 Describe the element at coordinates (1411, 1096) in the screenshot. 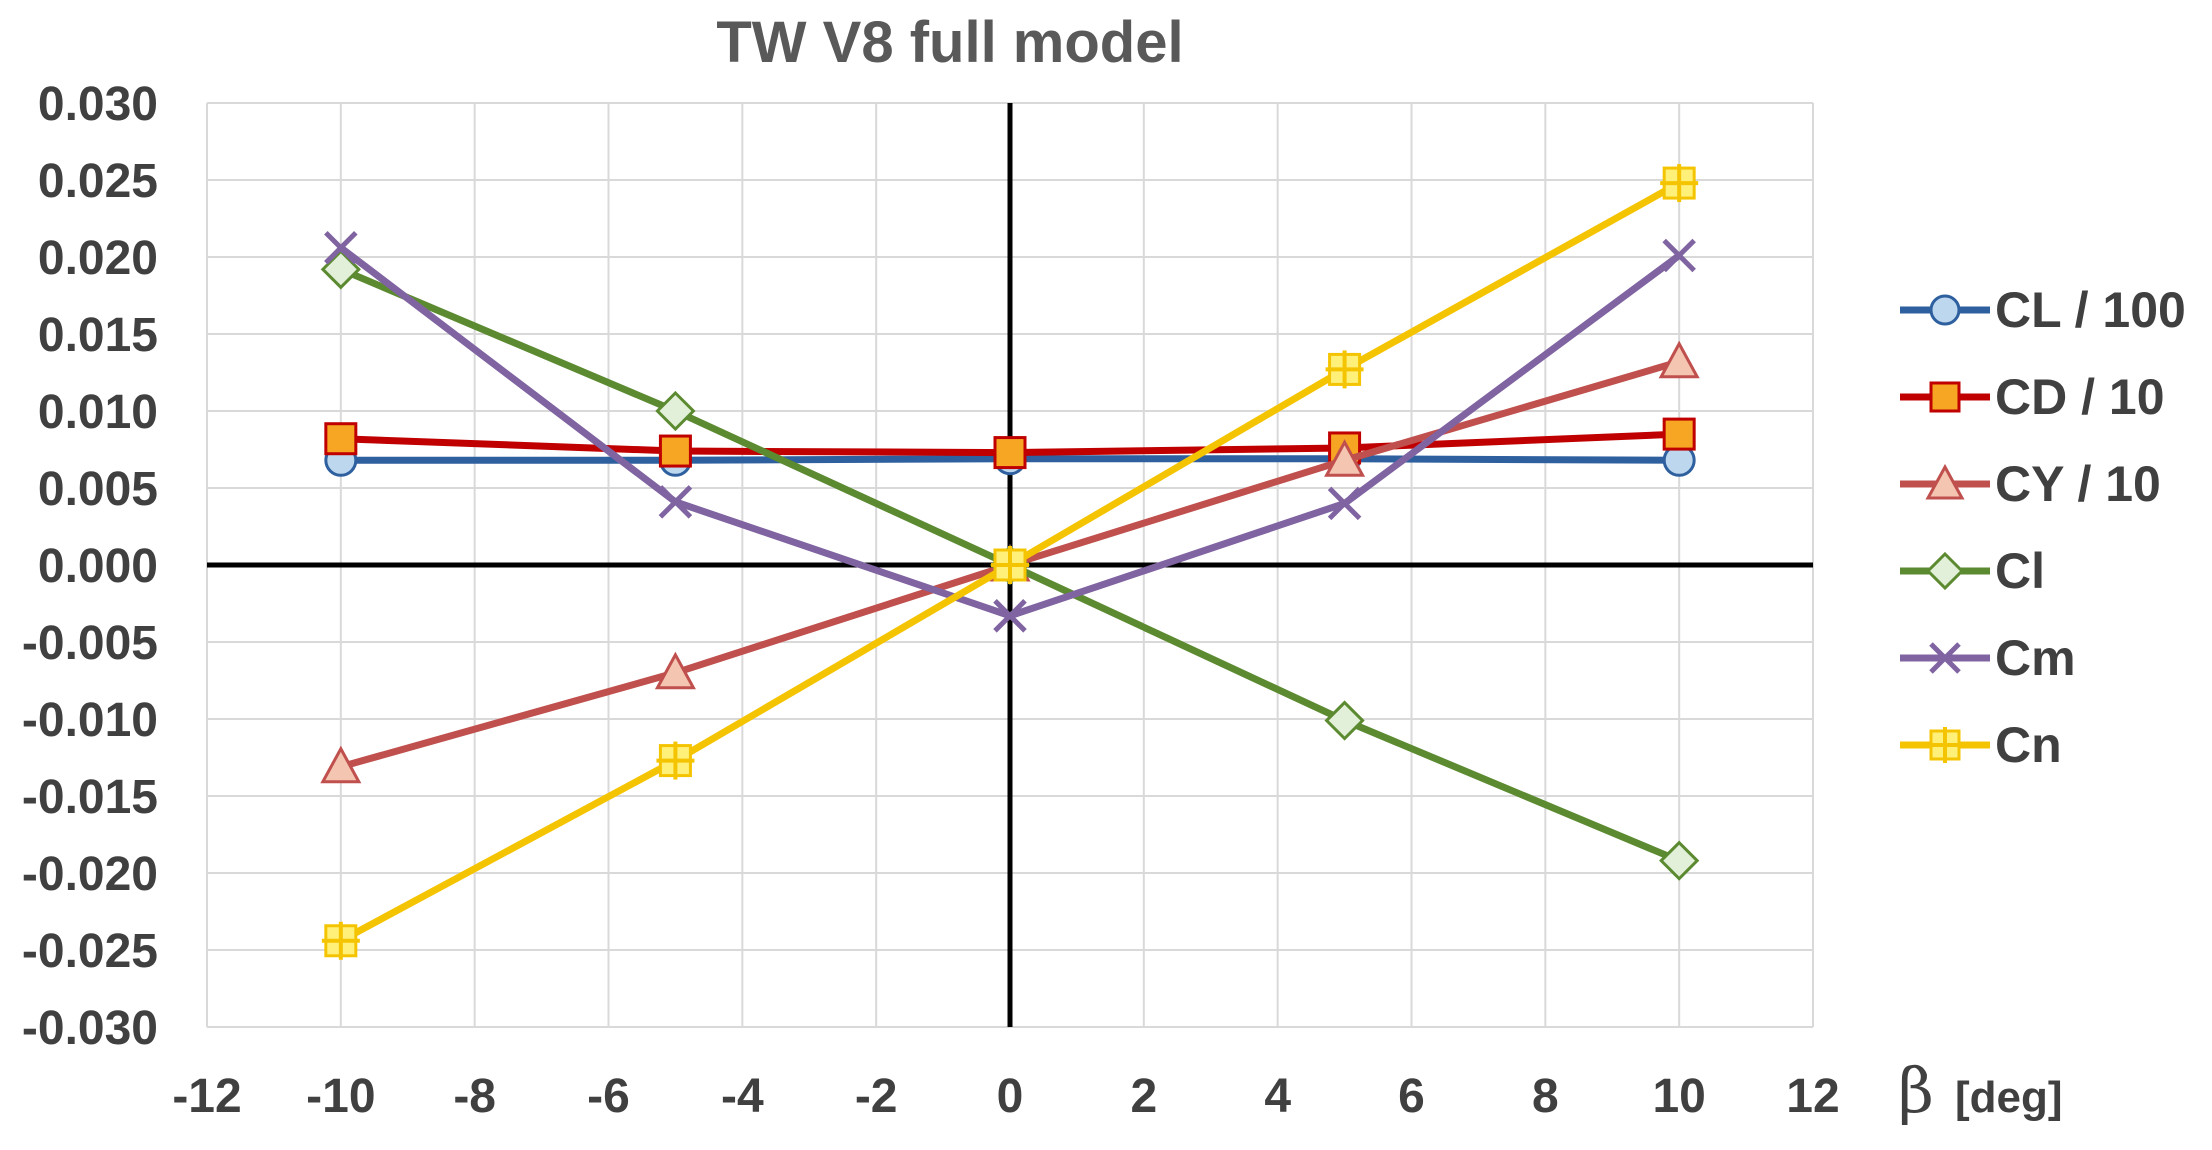

I see `x-tick-label: 6` at that location.